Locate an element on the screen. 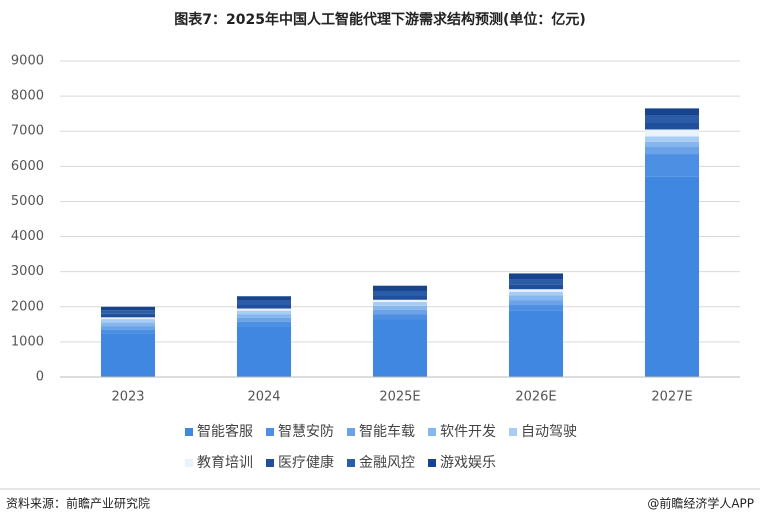 This screenshot has width=760, height=528. y-tick-label: 6000 is located at coordinates (27, 166).